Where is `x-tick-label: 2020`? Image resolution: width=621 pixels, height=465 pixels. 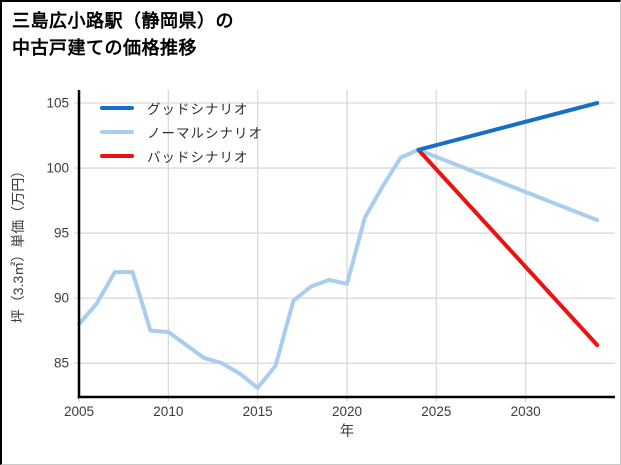 x-tick-label: 2020 is located at coordinates (347, 411).